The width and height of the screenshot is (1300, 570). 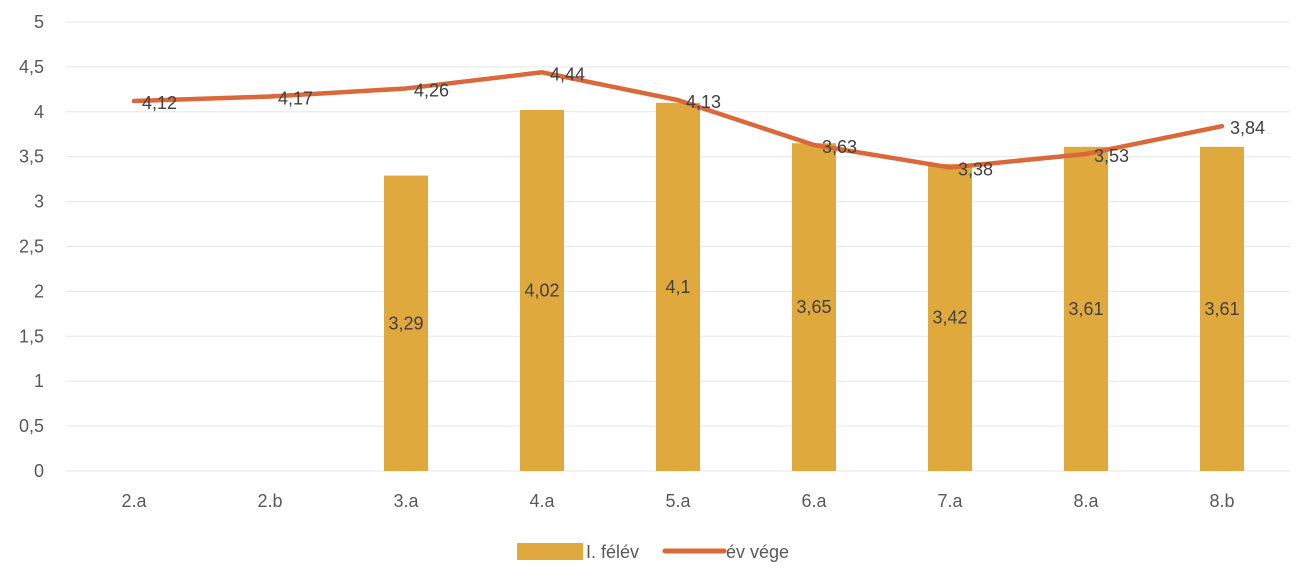 I want to click on legend: I. félév év vége, so click(x=653, y=552).